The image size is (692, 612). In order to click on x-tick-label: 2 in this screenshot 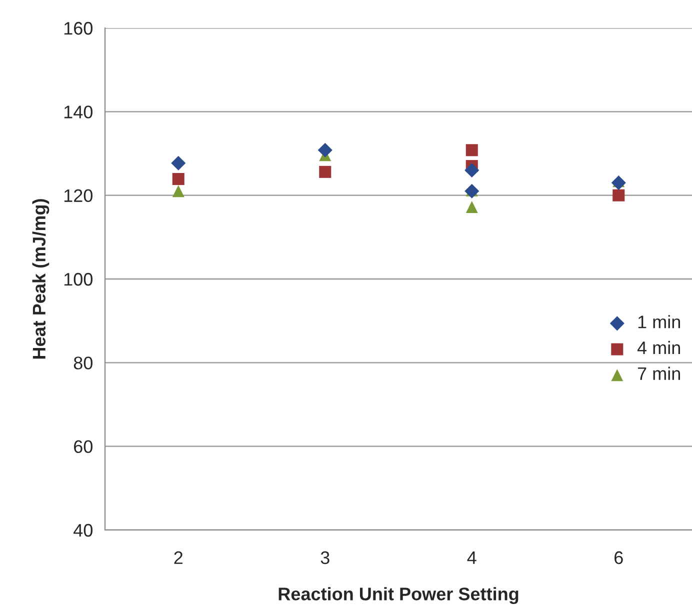, I will do `click(178, 557)`.